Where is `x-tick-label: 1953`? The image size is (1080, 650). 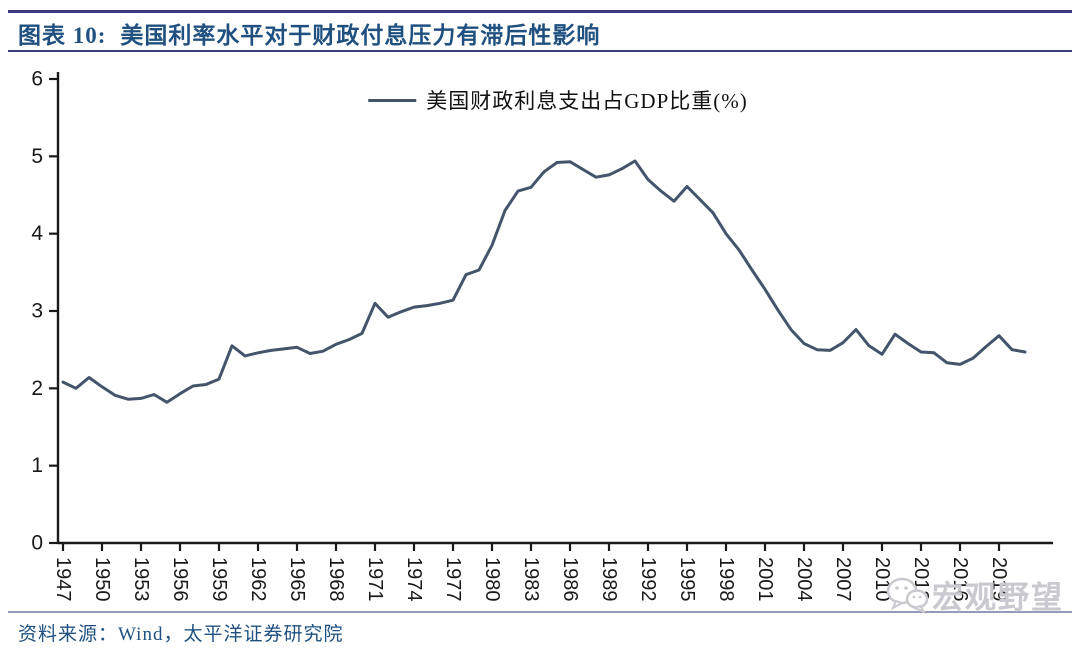
x-tick-label: 1953 is located at coordinates (141, 579).